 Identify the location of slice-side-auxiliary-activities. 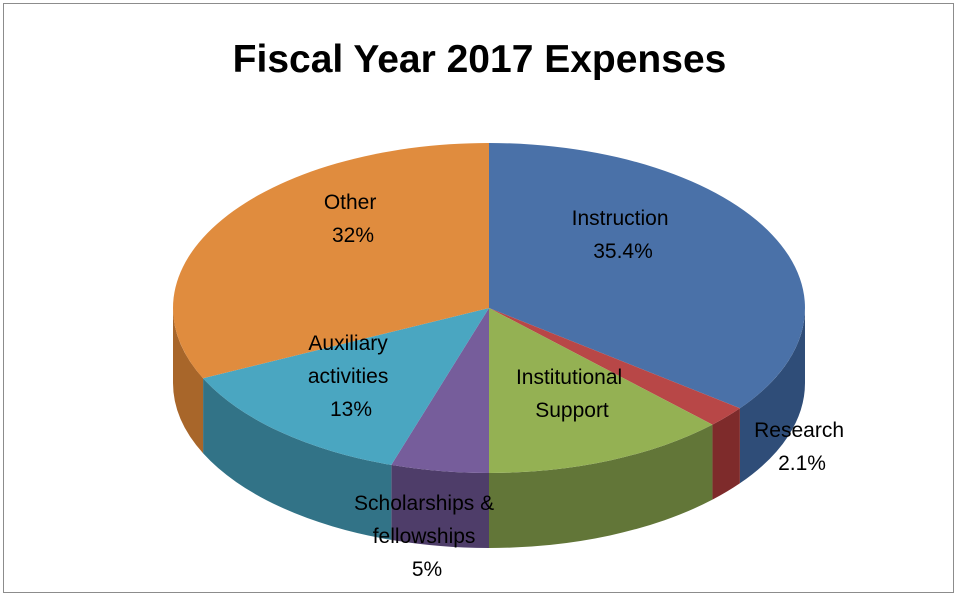
(297, 459).